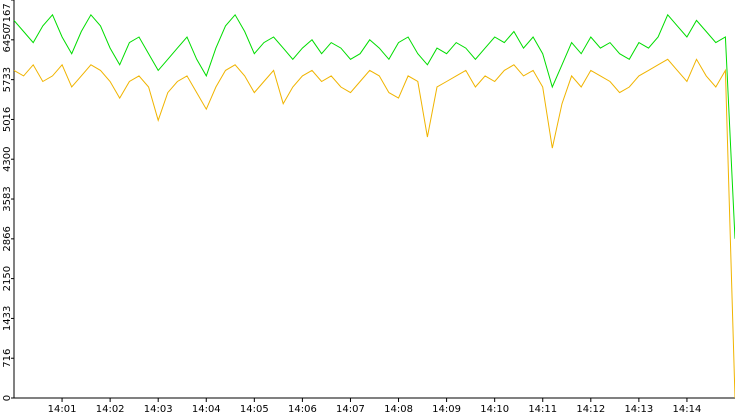 The height and width of the screenshot is (415, 735). I want to click on x-tick-label: 14:03, so click(158, 409).